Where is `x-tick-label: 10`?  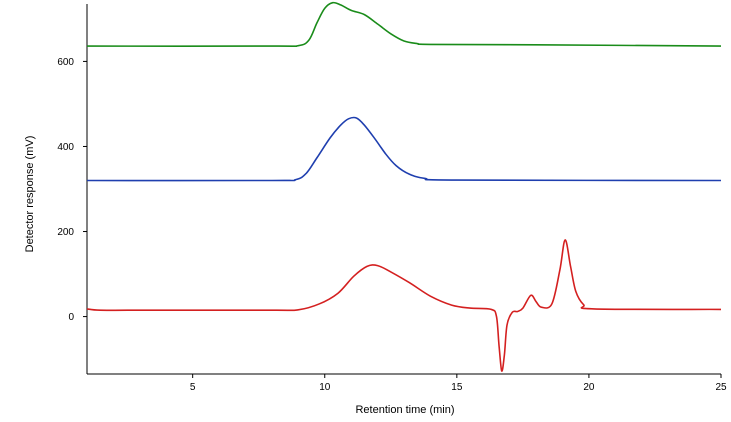 x-tick-label: 10 is located at coordinates (325, 387).